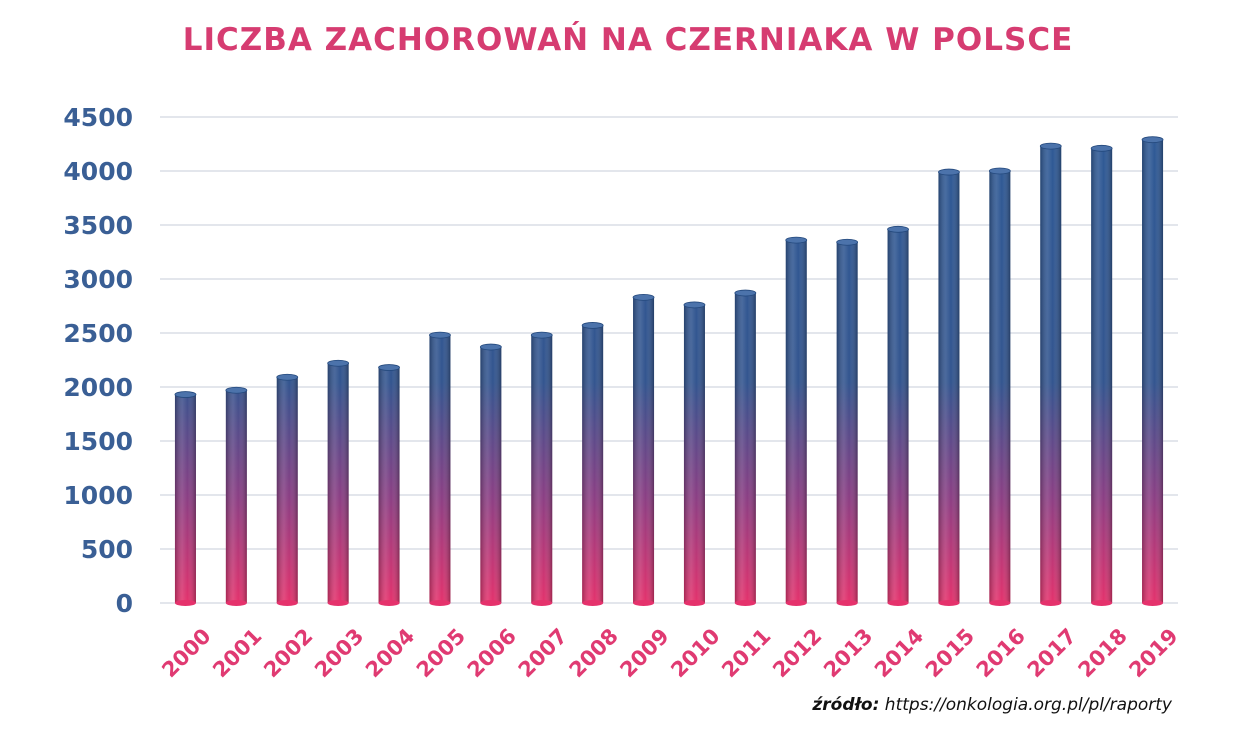  Describe the element at coordinates (186, 653) in the screenshot. I see `x-tick-label: 2000` at that location.